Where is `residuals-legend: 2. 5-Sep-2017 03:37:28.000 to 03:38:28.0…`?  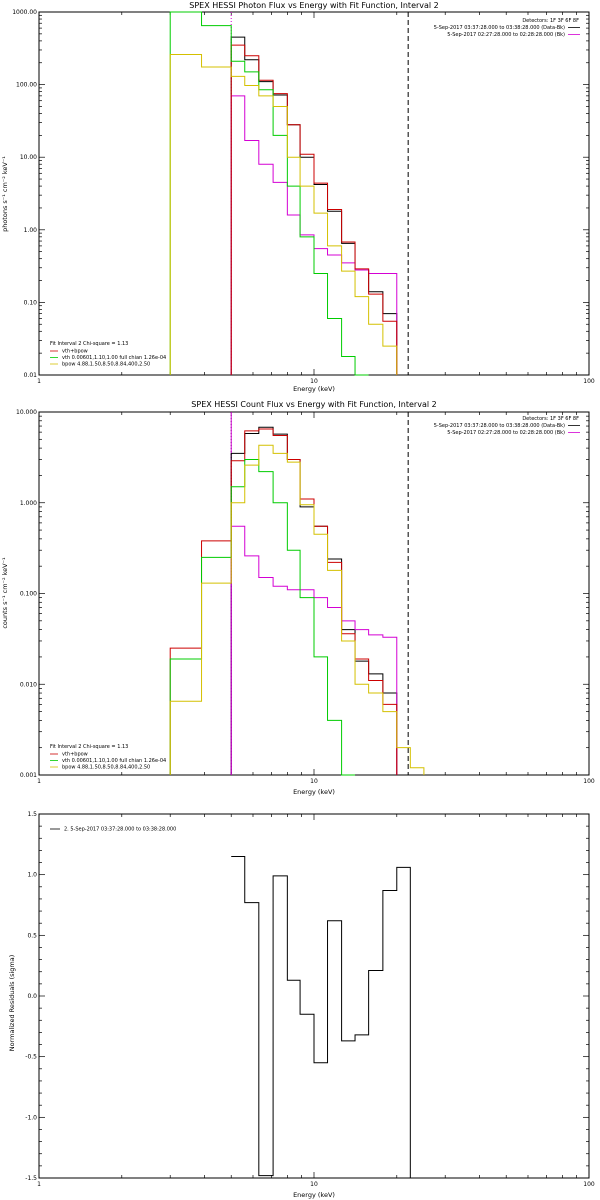 residuals-legend: 2. 5-Sep-2017 03:37:28.000 to 03:38:28.0… is located at coordinates (113, 830).